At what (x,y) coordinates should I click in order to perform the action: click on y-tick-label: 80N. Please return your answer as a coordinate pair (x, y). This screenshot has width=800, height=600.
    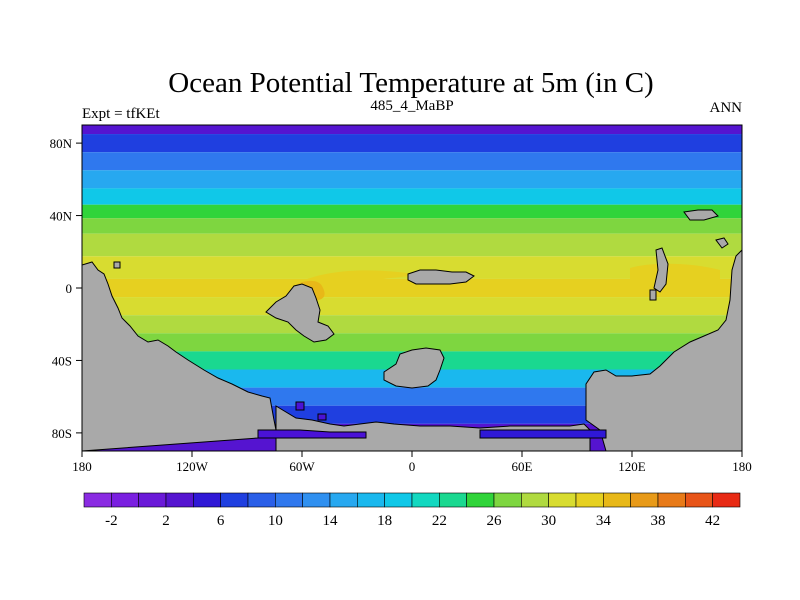
    Looking at the image, I should click on (61, 143).